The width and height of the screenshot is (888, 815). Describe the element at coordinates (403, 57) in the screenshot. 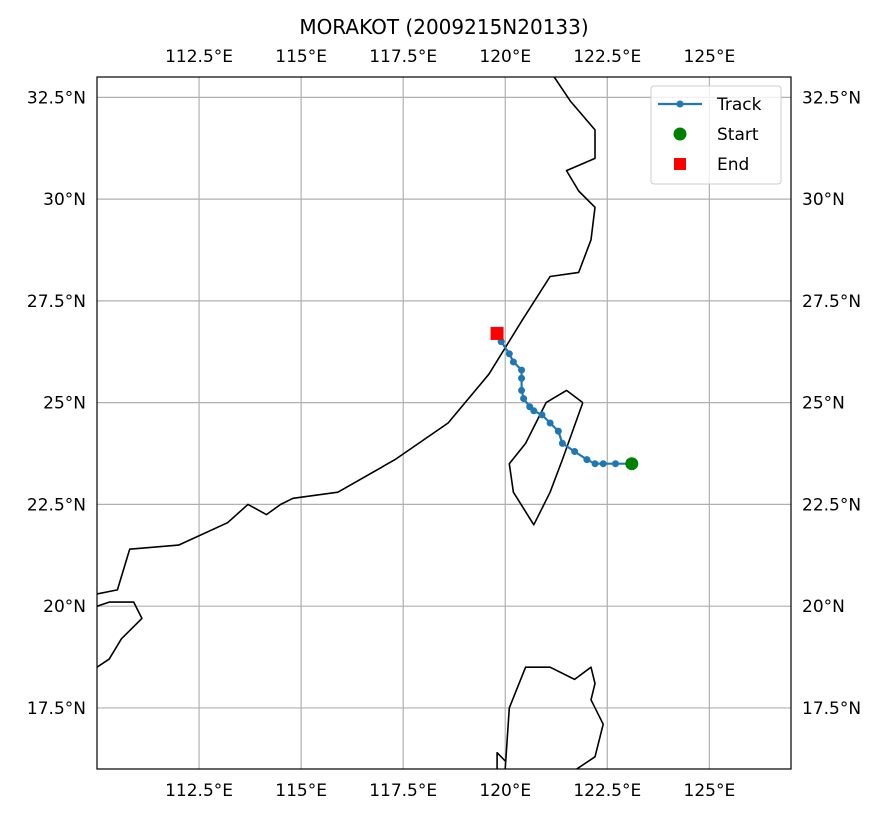

I see `lon-tick-label-top: 117.5°E` at that location.